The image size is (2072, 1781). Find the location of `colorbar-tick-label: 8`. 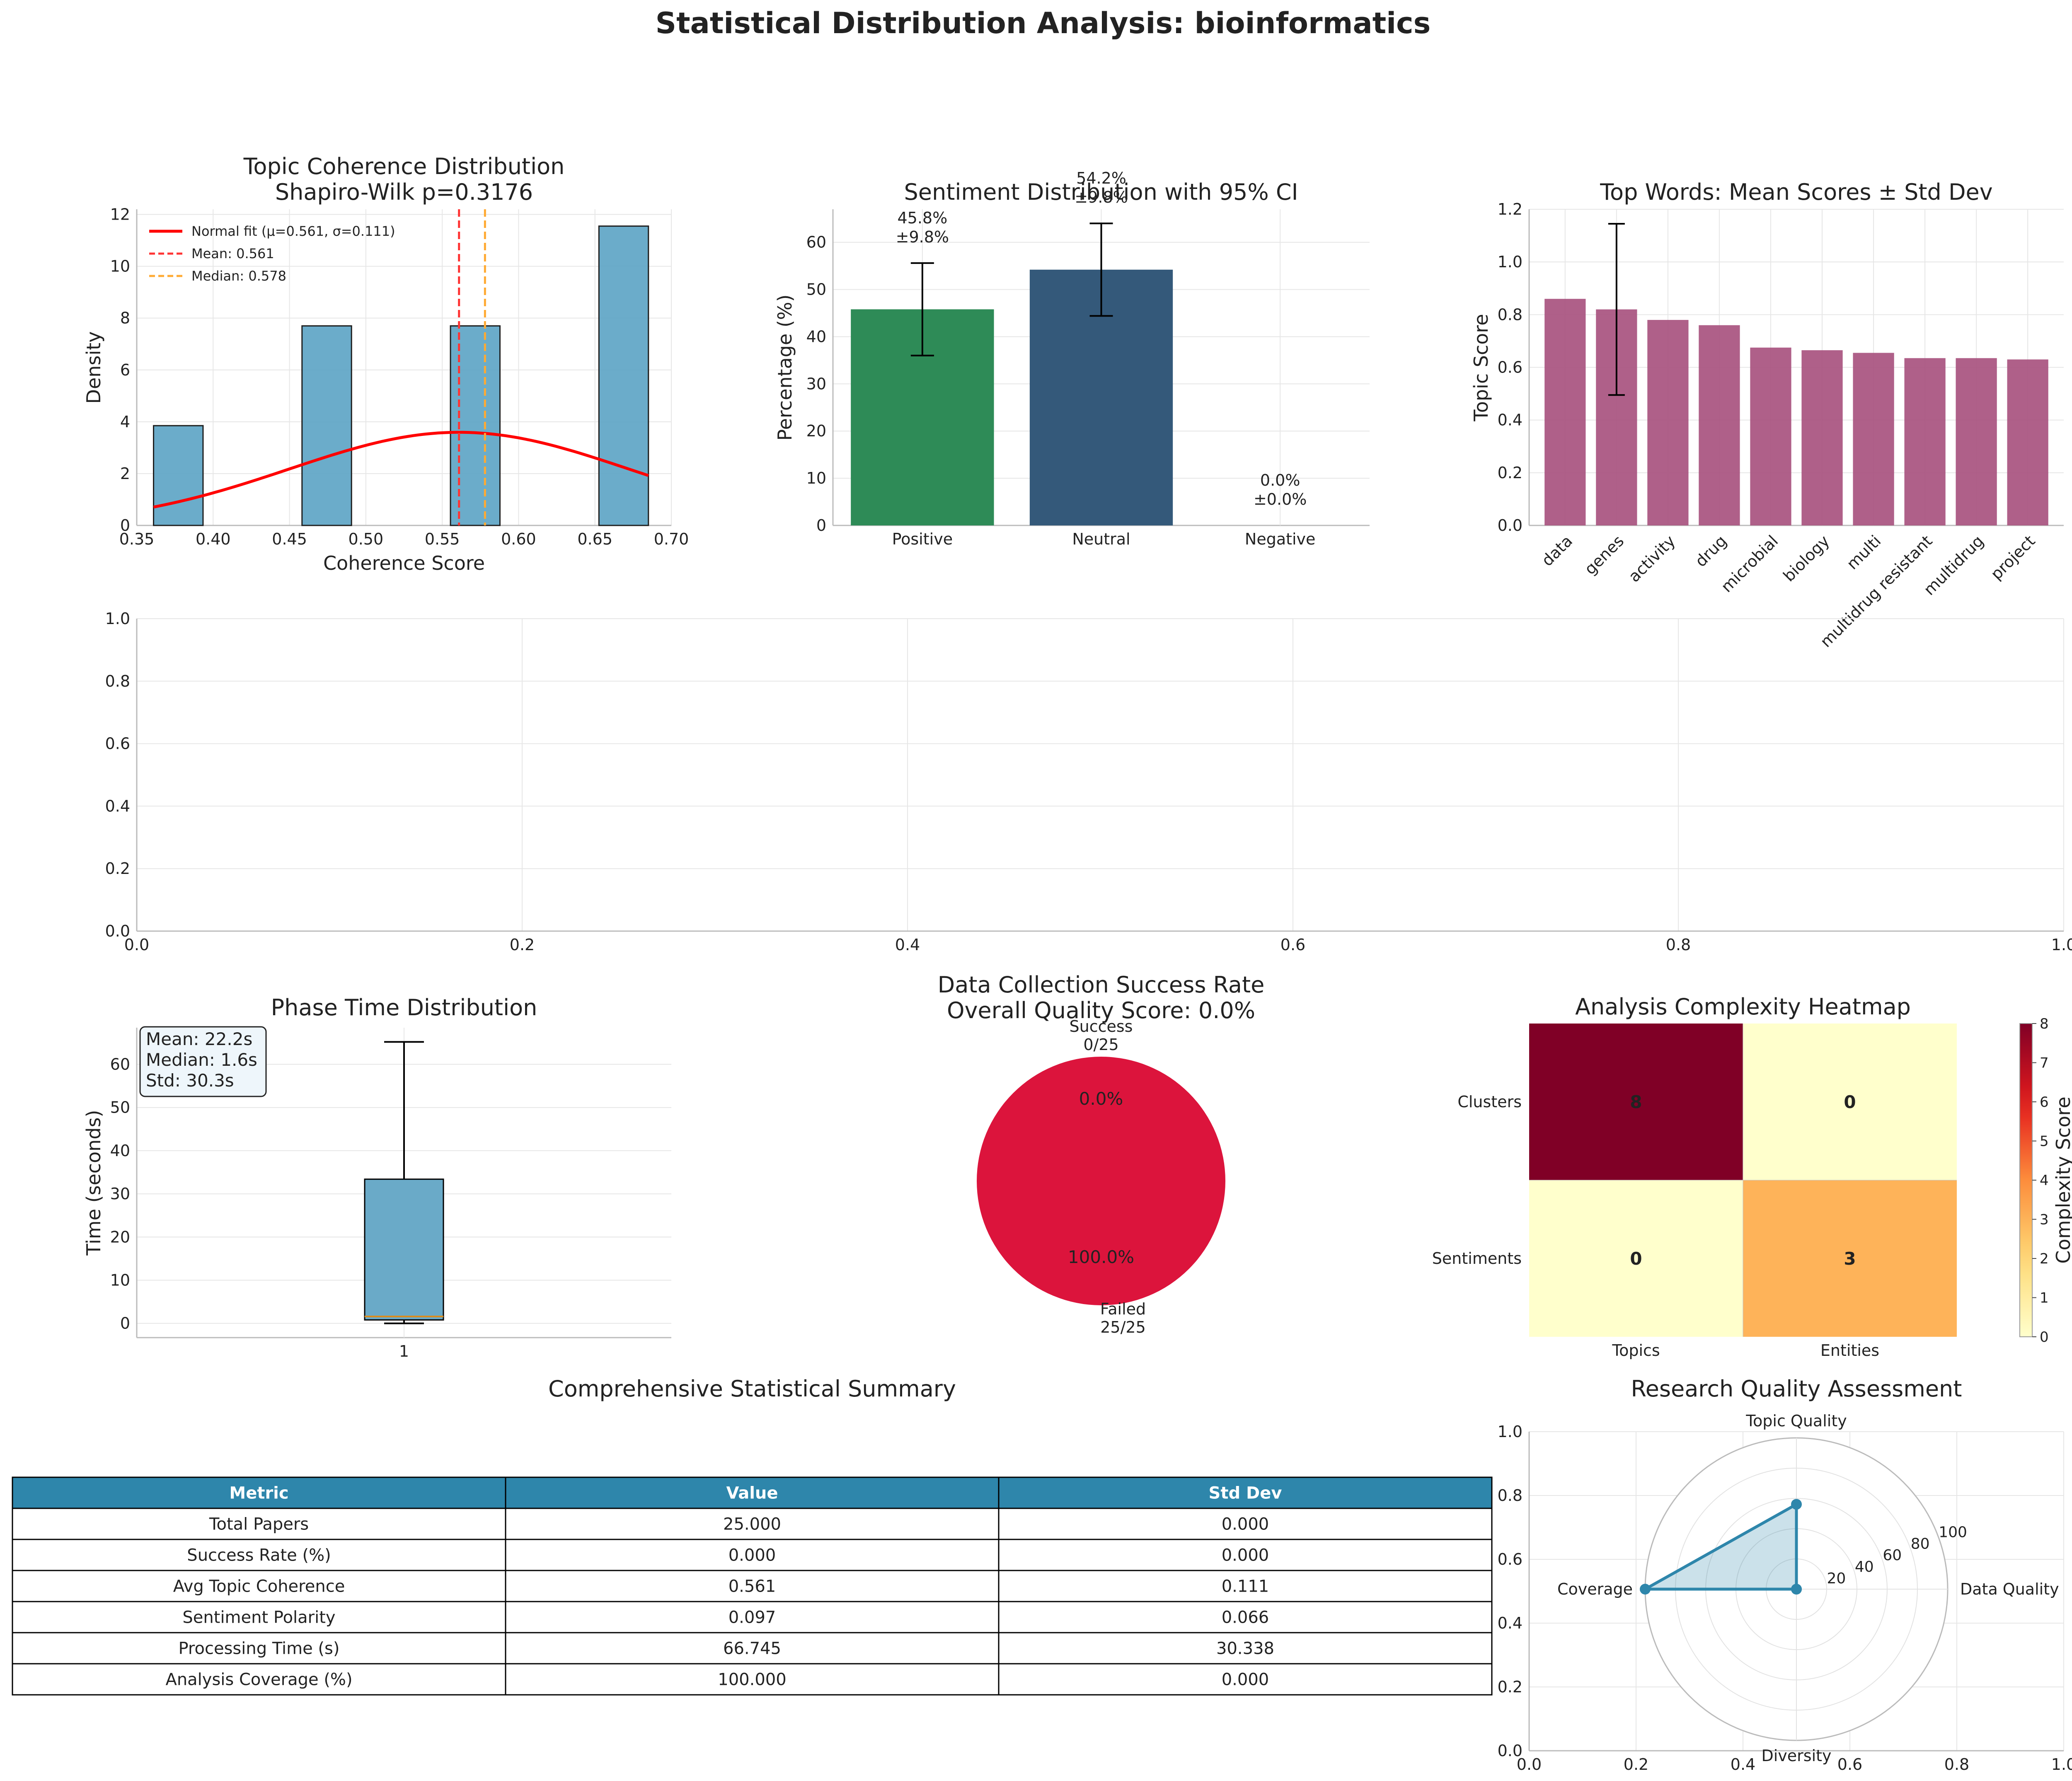

colorbar-tick-label: 8 is located at coordinates (2044, 1024).